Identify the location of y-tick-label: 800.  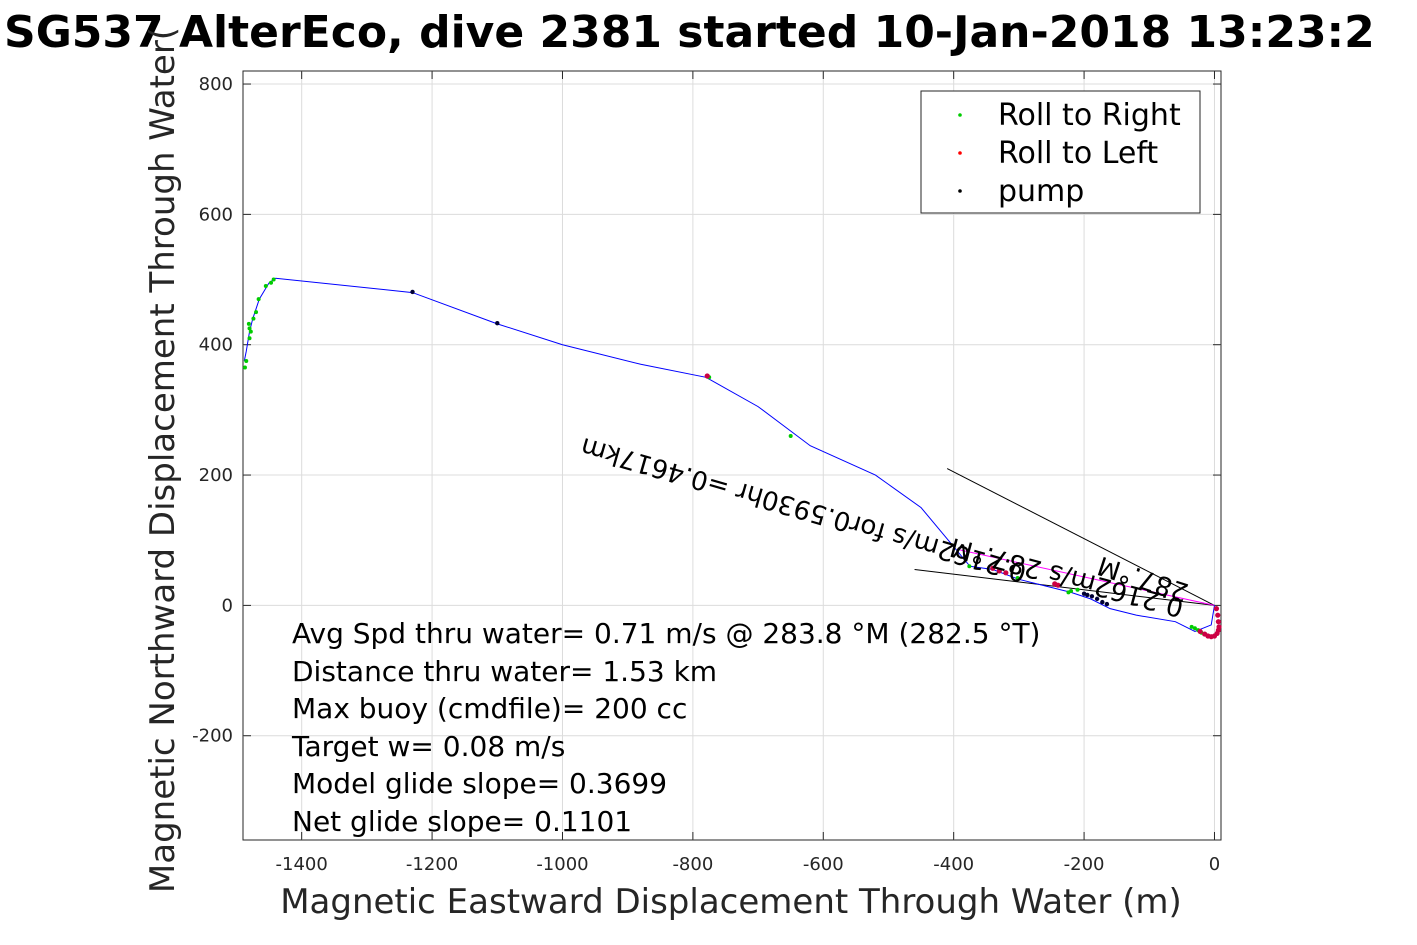
(216, 84).